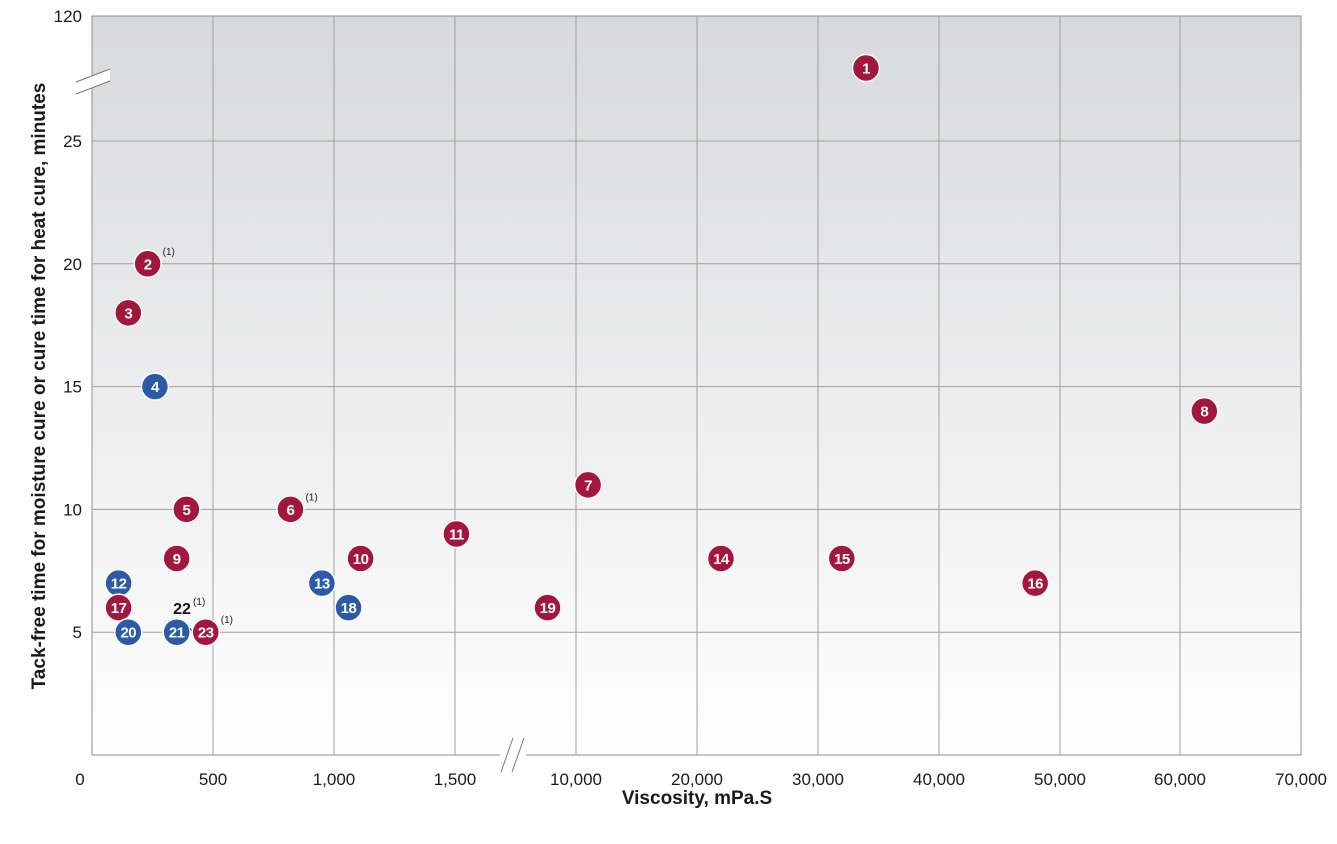 The image size is (1337, 844). I want to click on point-label: 11, so click(456, 534).